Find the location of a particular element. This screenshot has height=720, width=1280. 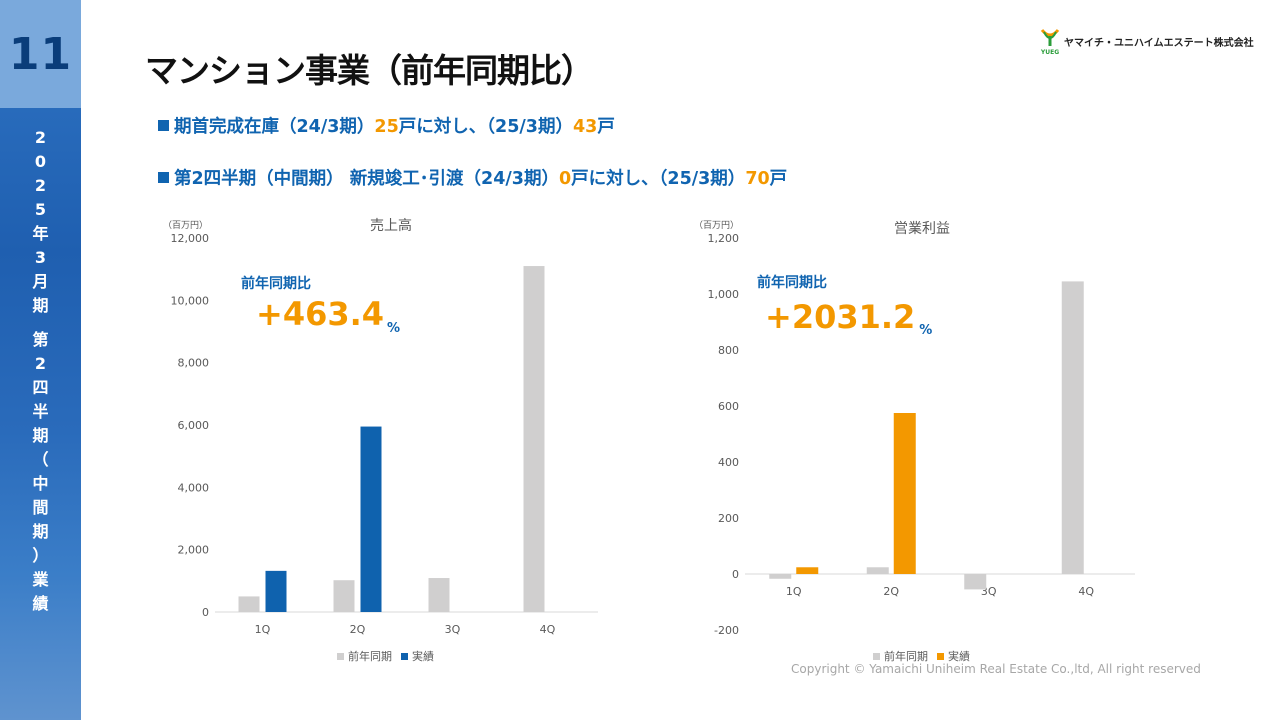

y-tick-label: 1,200 is located at coordinates (724, 238).